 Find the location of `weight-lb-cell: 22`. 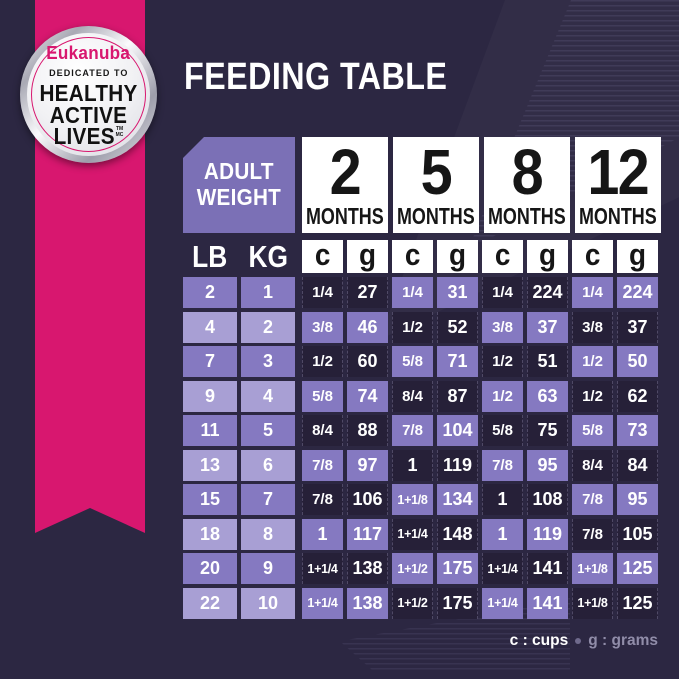

weight-lb-cell: 22 is located at coordinates (210, 603).